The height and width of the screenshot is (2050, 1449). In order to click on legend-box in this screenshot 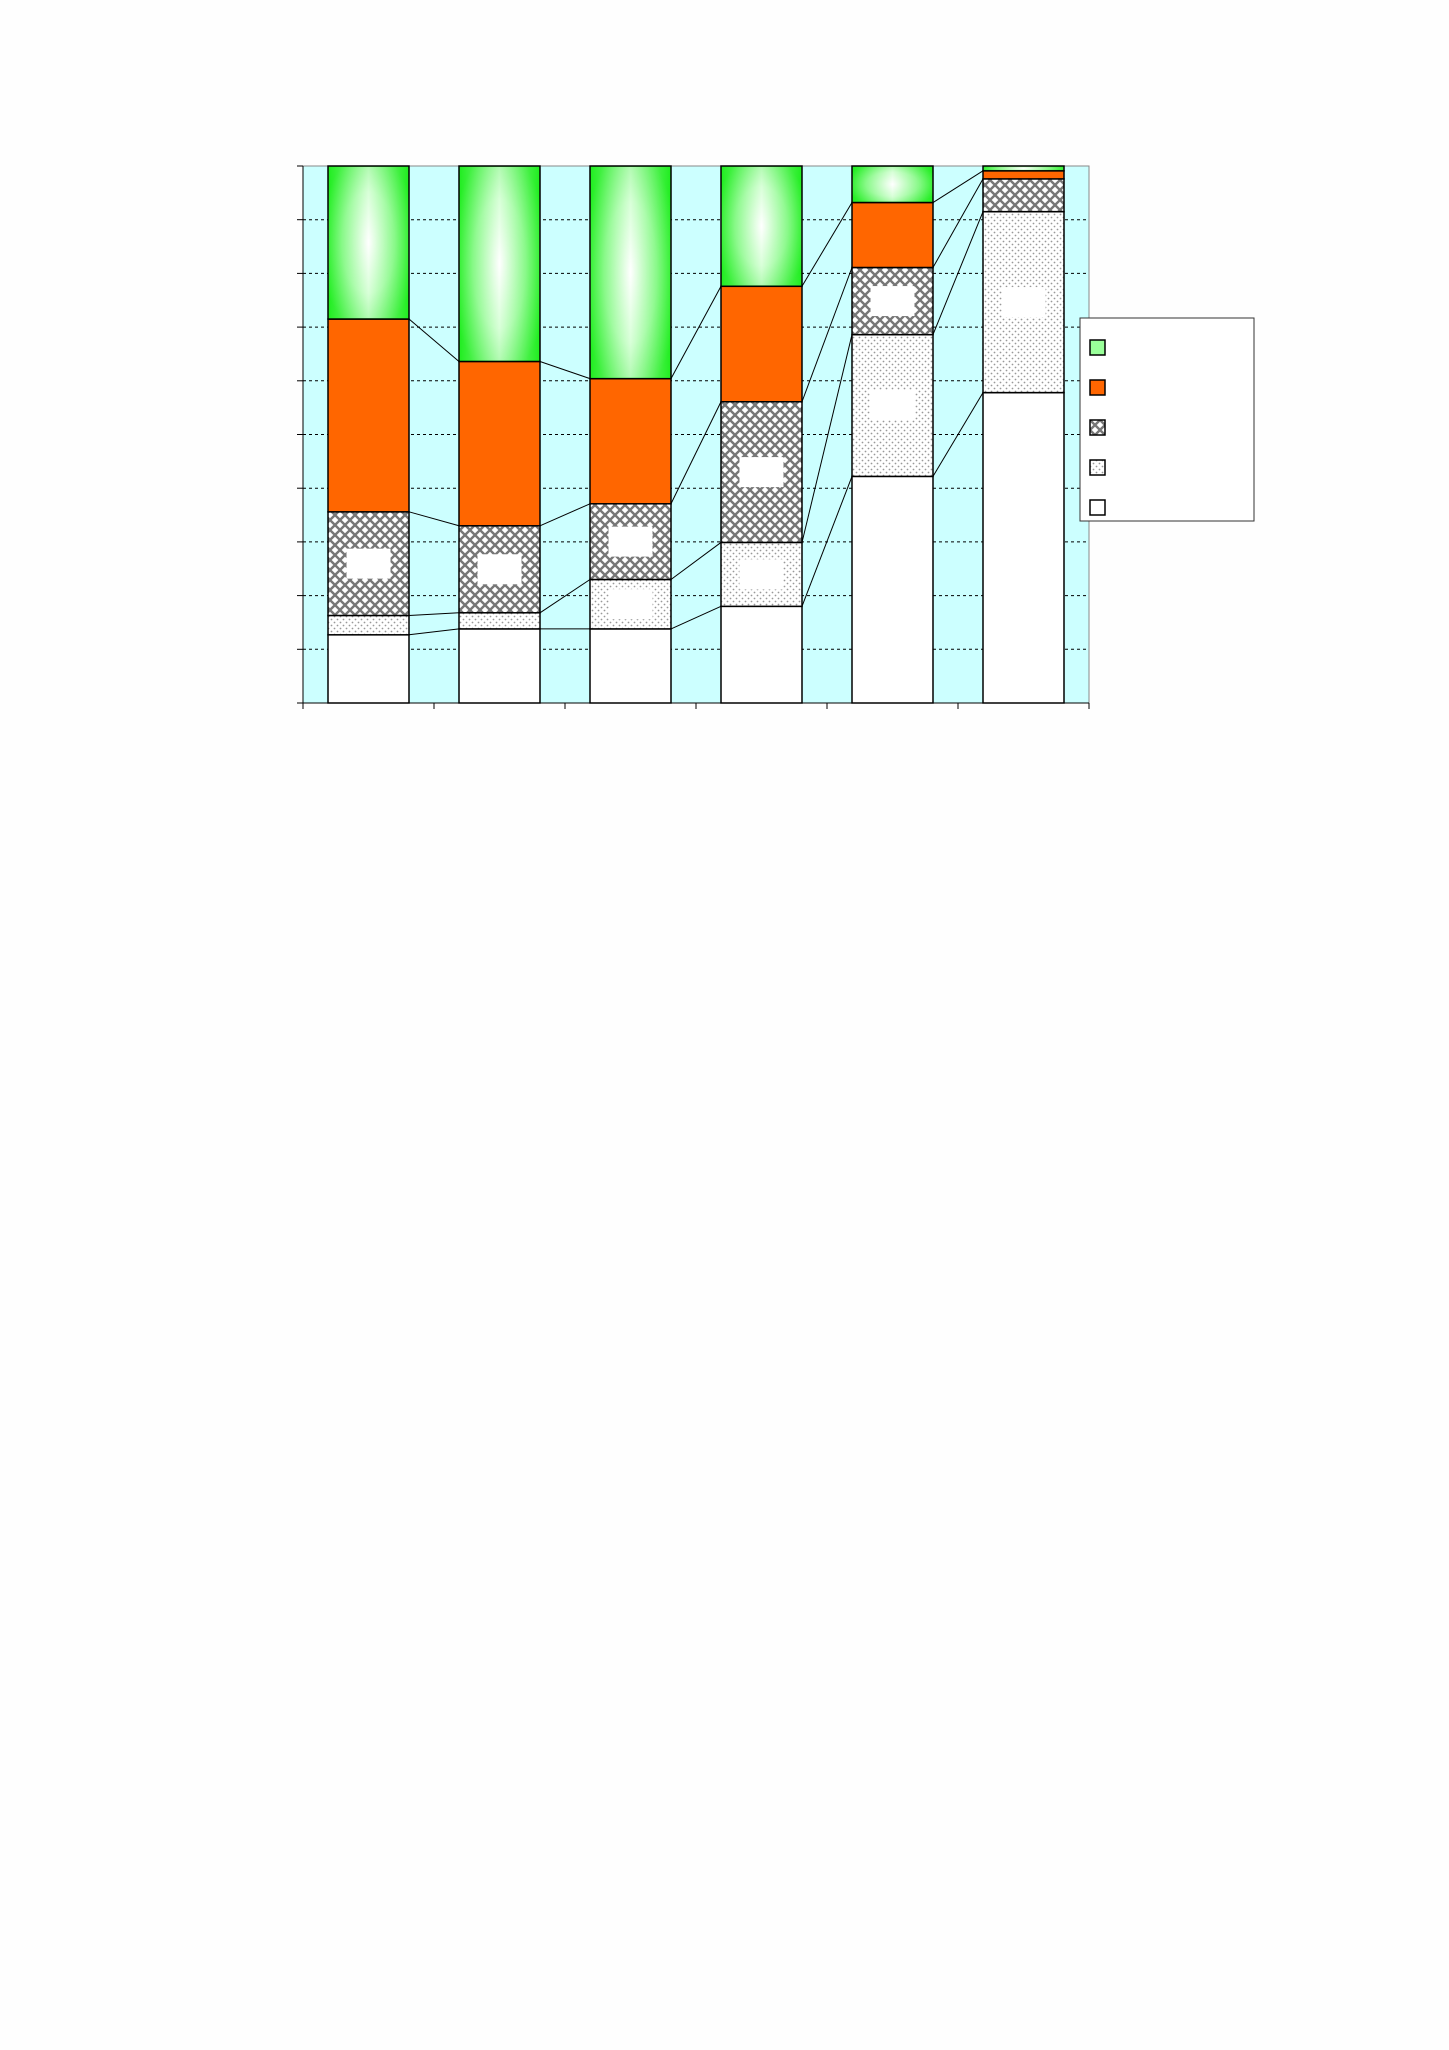, I will do `click(1167, 419)`.